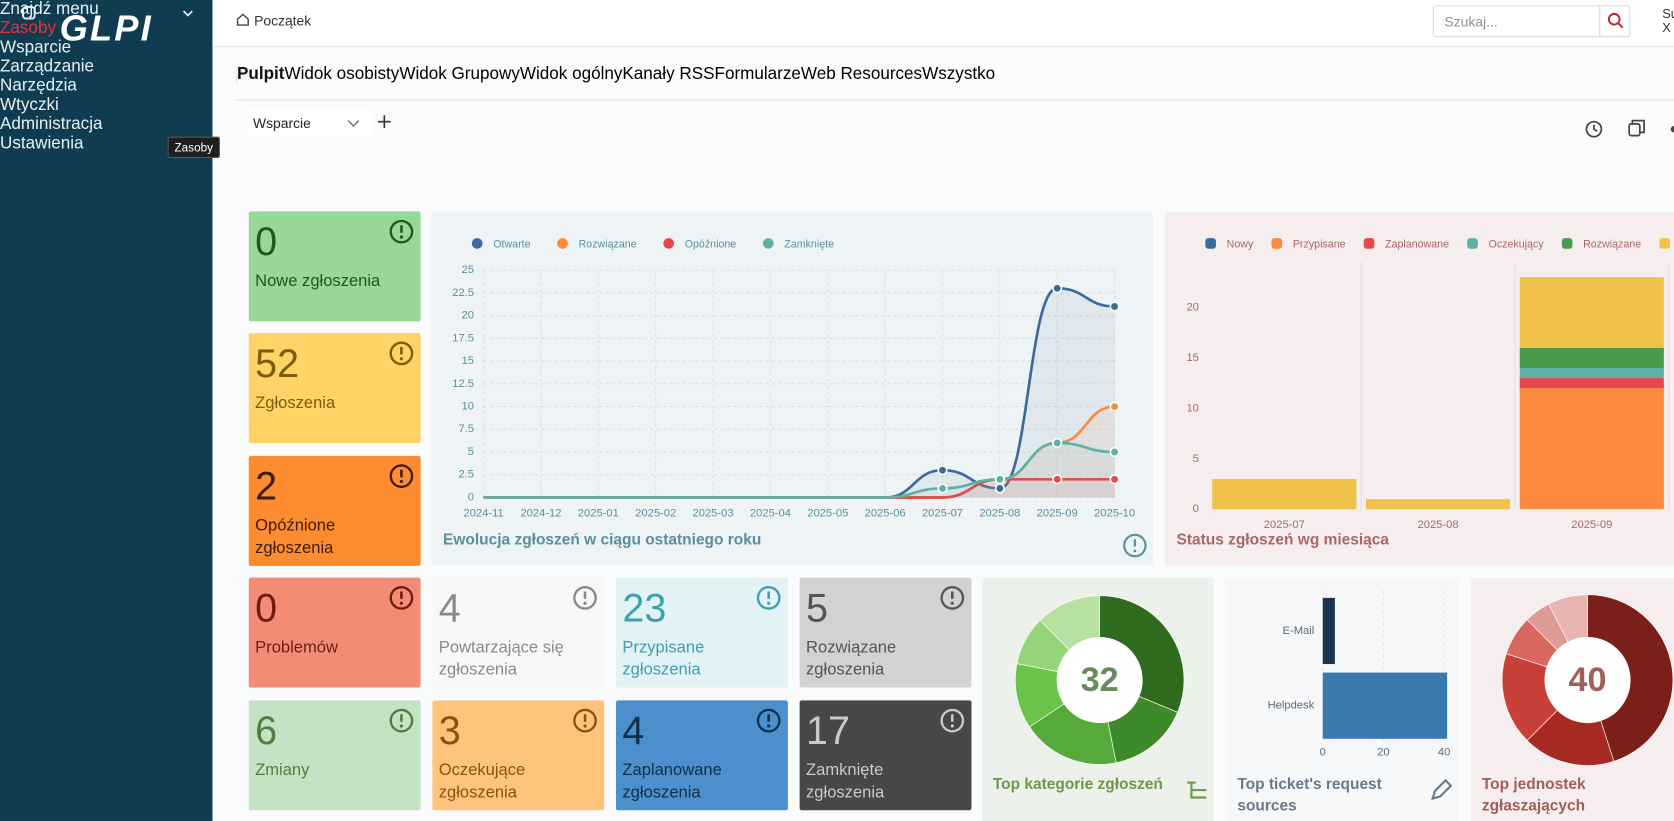 The image size is (1674, 821). Describe the element at coordinates (518, 755) in the screenshot. I see `stat-card: 3 Oczekujące zgłoszenia` at that location.